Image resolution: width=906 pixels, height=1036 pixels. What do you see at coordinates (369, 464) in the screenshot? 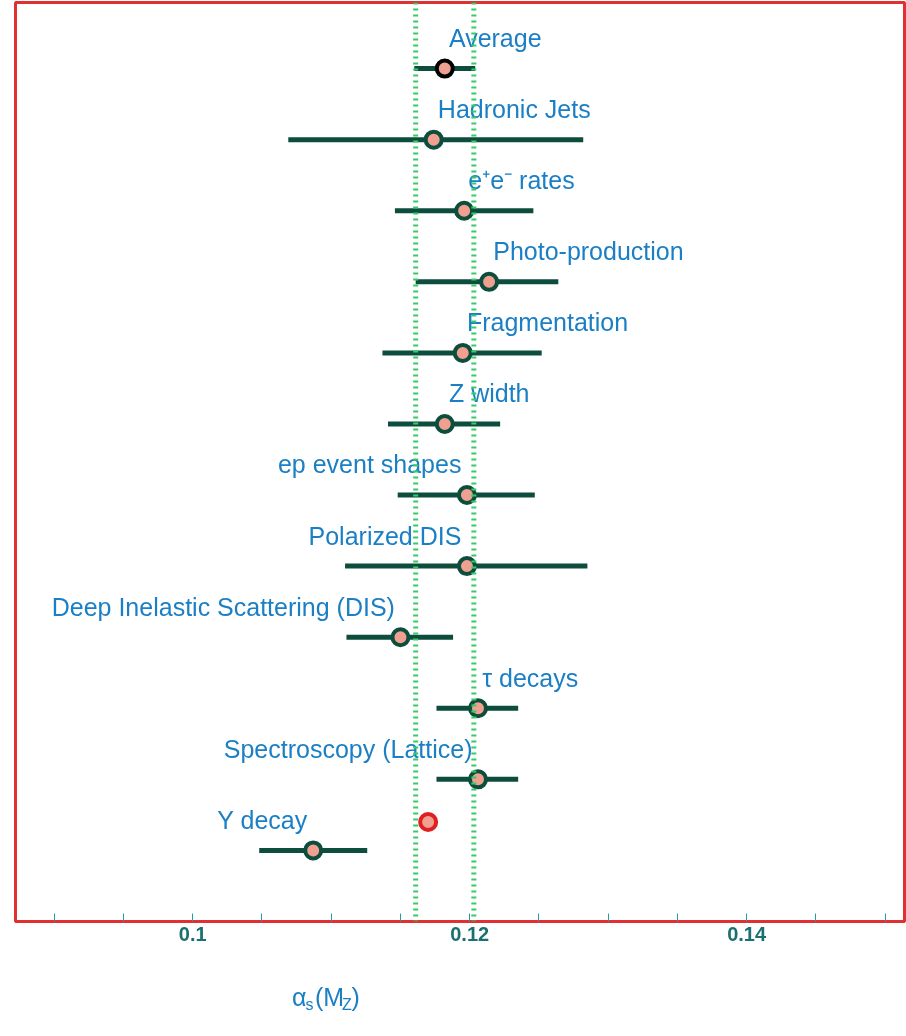
I see `y-tick-label: ep event shapes` at bounding box center [369, 464].